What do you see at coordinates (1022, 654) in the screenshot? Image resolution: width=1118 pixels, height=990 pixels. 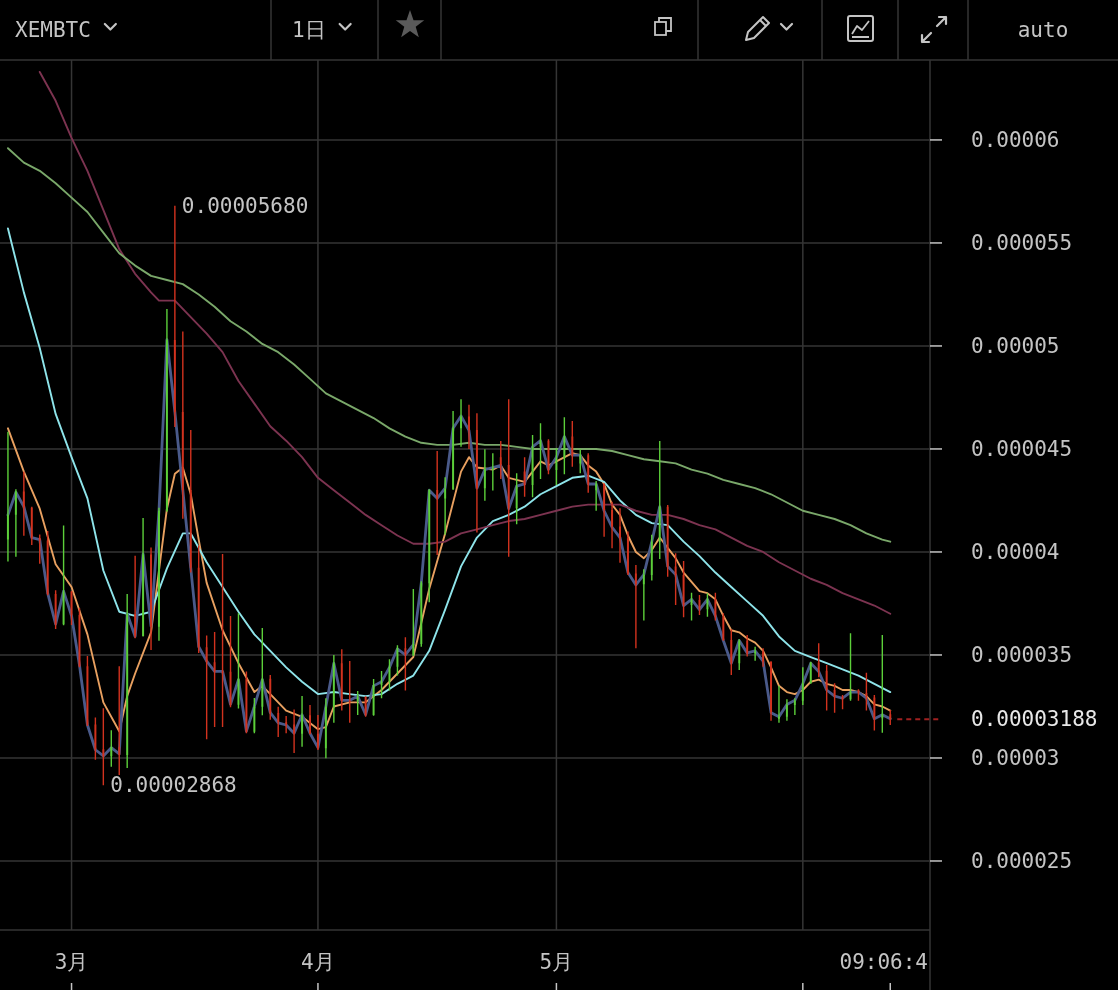 I see `y-tick-label: 0.000035` at bounding box center [1022, 654].